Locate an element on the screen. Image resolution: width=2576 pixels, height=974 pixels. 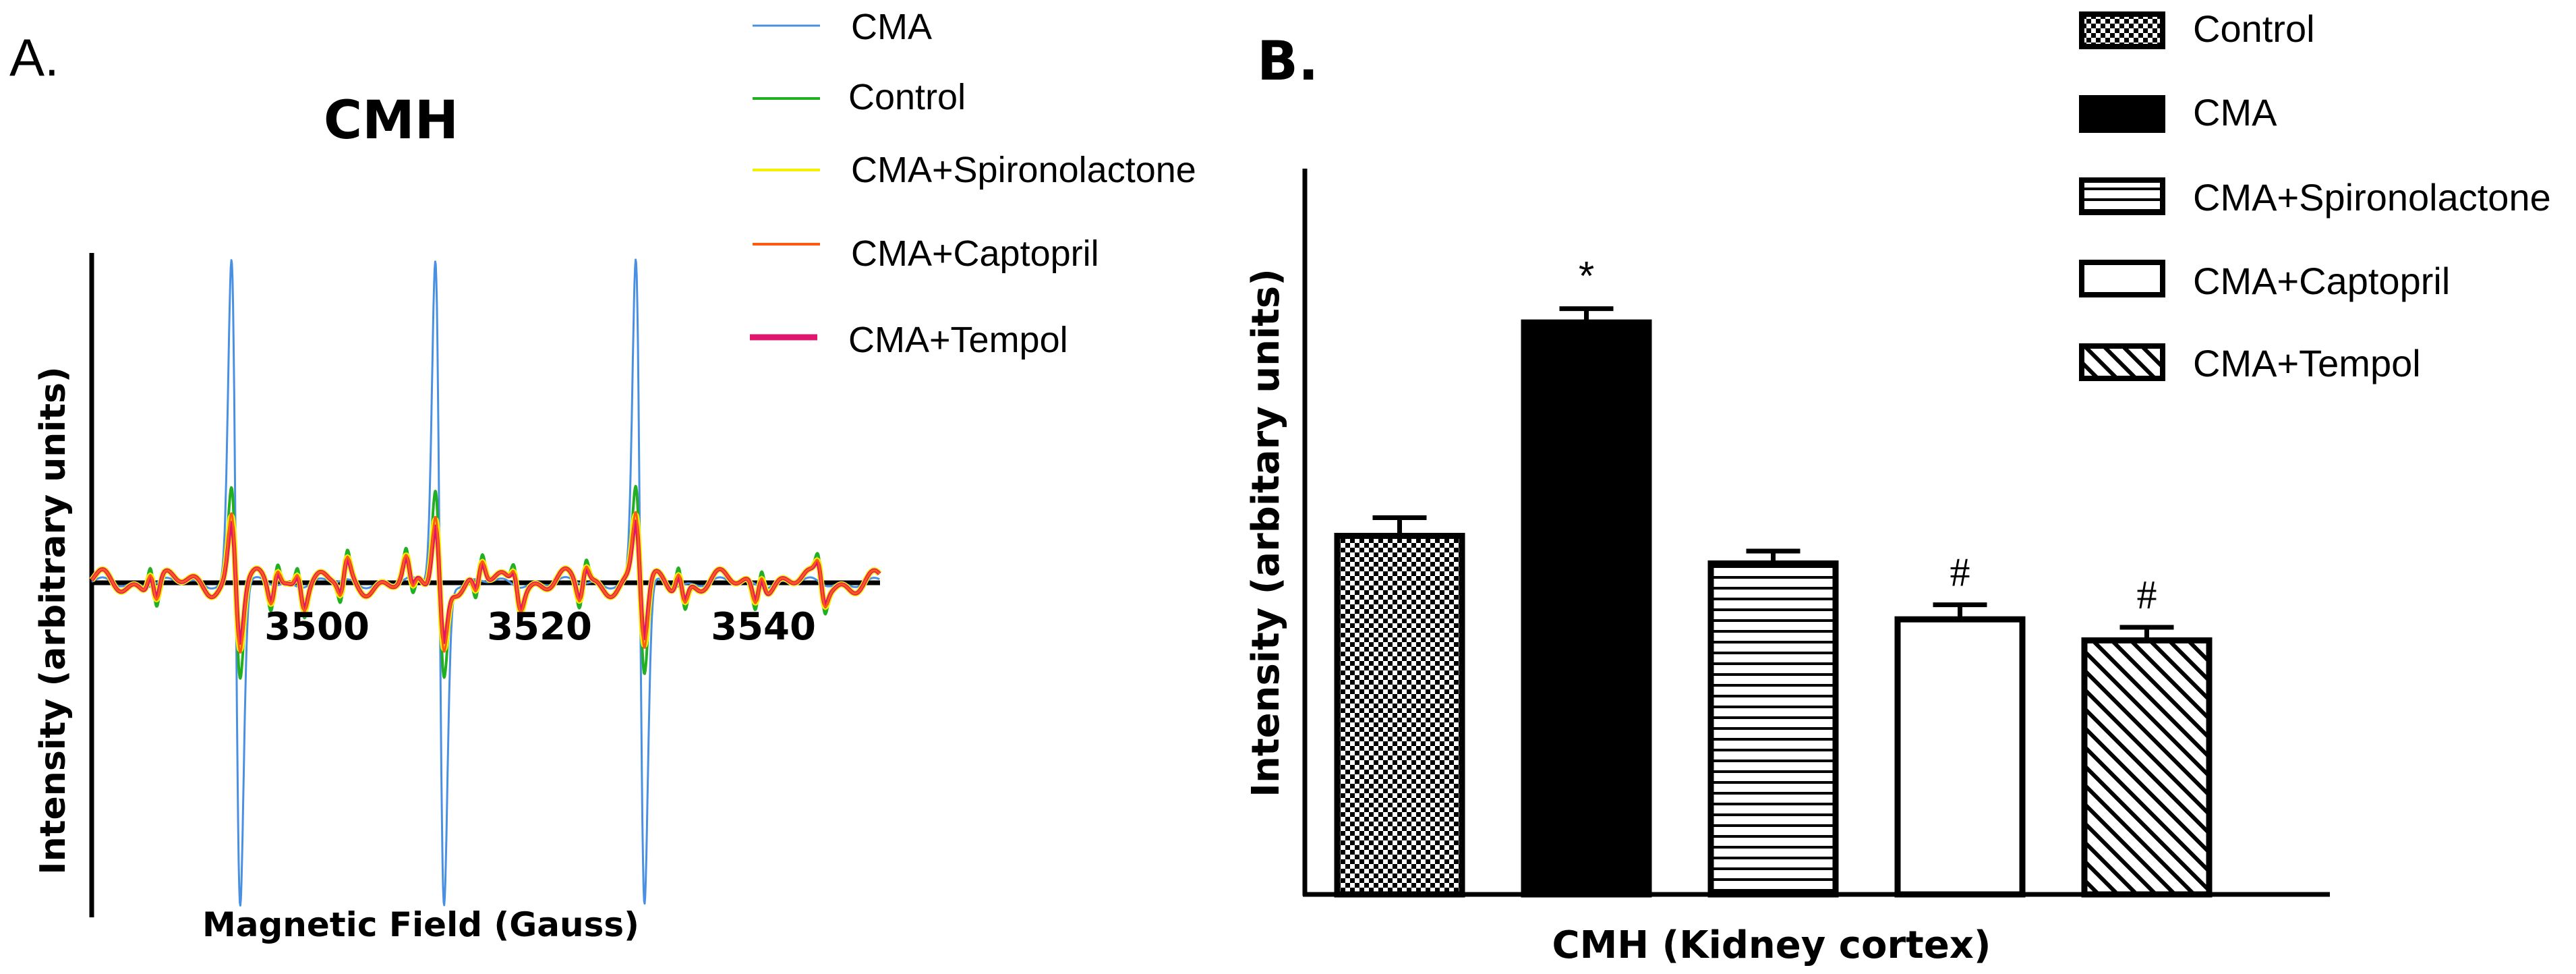
bar-cma-spironolactone is located at coordinates (1773, 729).